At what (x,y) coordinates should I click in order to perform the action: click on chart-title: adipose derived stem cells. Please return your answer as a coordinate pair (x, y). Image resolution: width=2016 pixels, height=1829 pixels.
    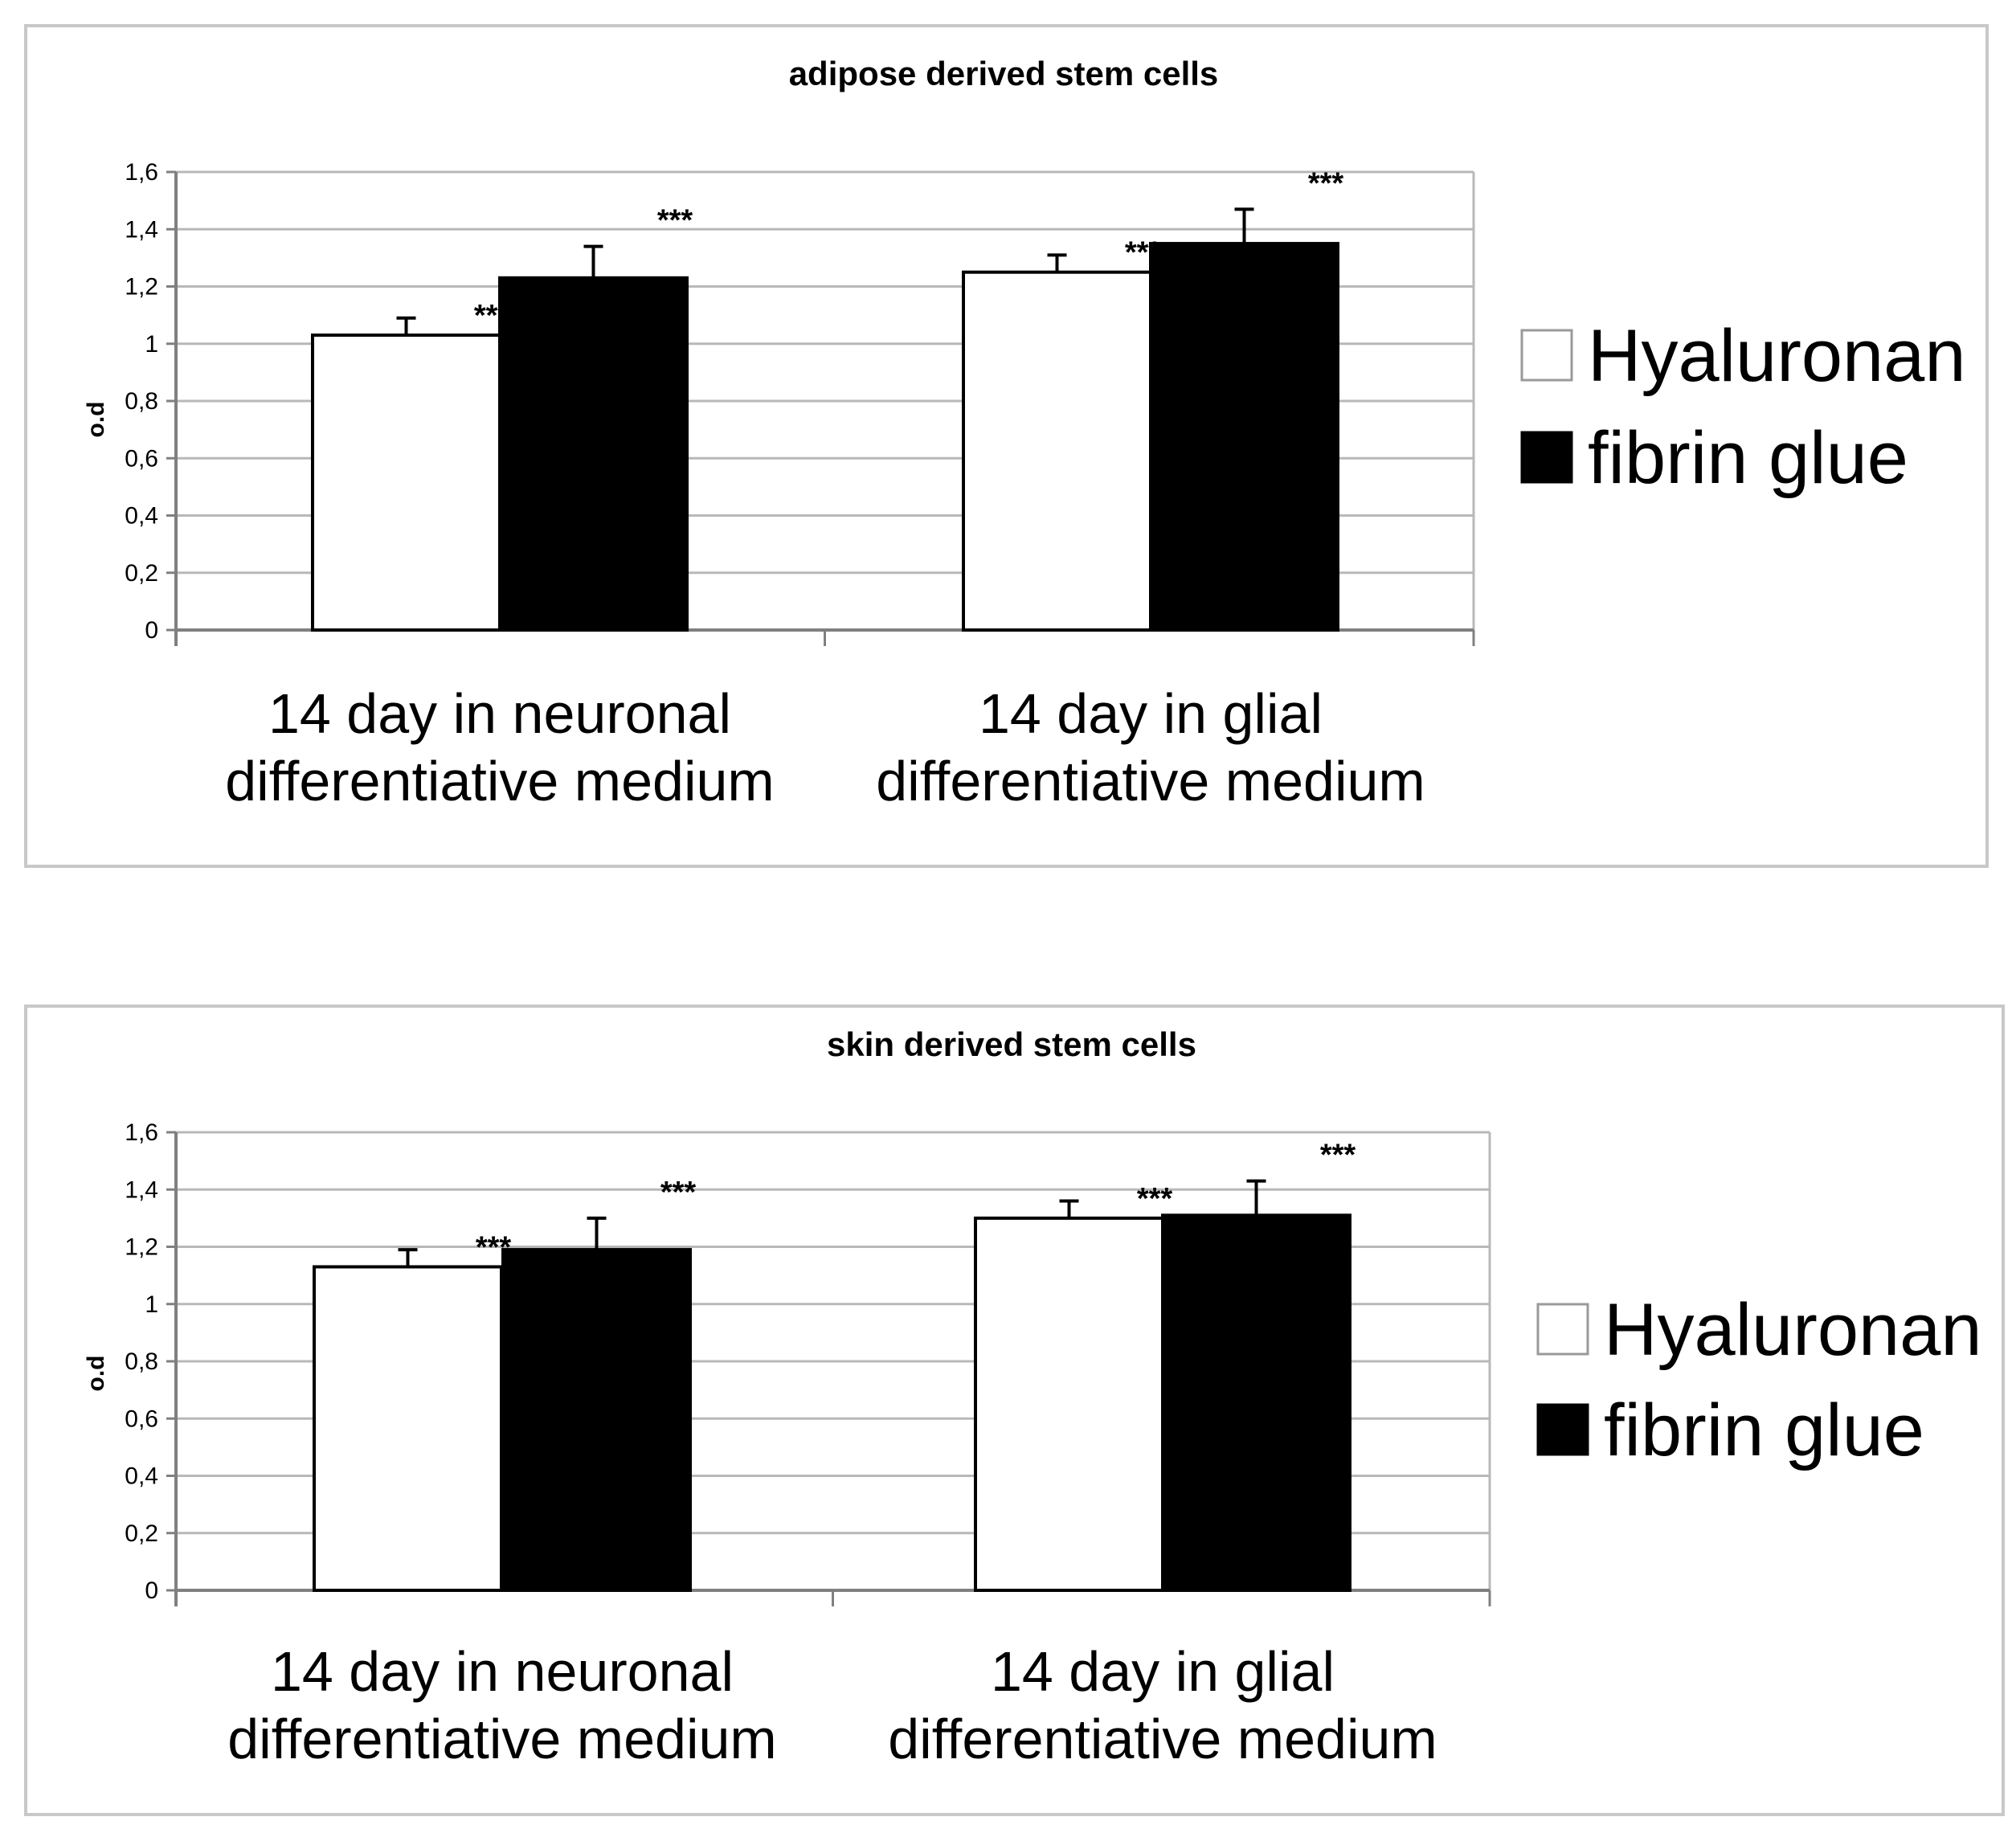
    Looking at the image, I should click on (1004, 73).